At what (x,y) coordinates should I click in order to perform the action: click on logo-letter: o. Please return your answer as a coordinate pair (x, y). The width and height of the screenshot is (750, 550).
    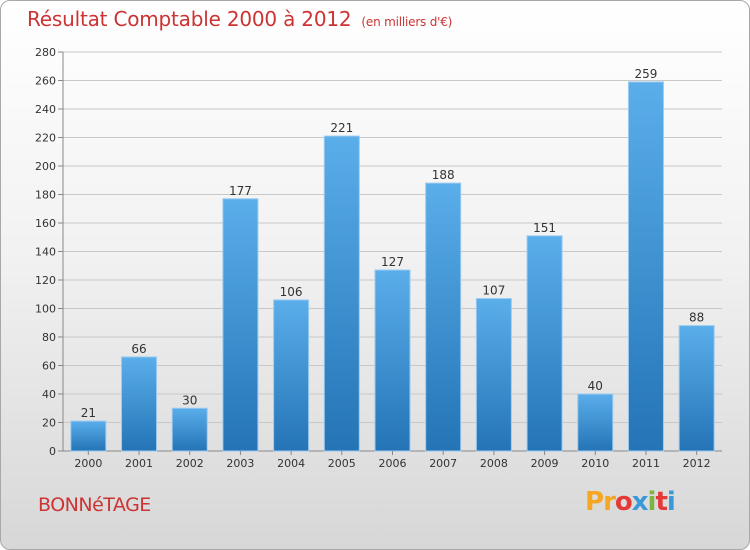
    Looking at the image, I should click on (623, 502).